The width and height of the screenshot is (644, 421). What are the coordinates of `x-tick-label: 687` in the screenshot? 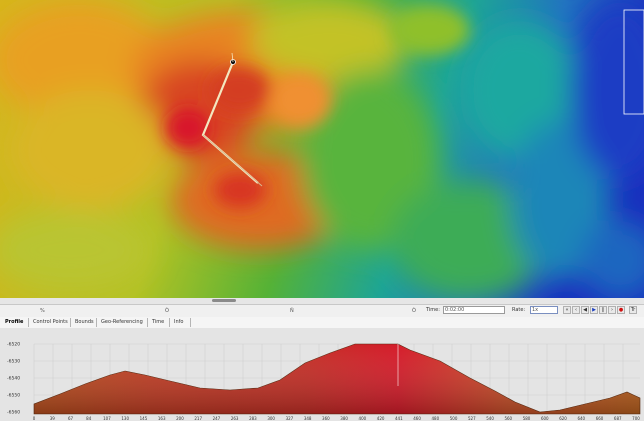 It's located at (618, 418).